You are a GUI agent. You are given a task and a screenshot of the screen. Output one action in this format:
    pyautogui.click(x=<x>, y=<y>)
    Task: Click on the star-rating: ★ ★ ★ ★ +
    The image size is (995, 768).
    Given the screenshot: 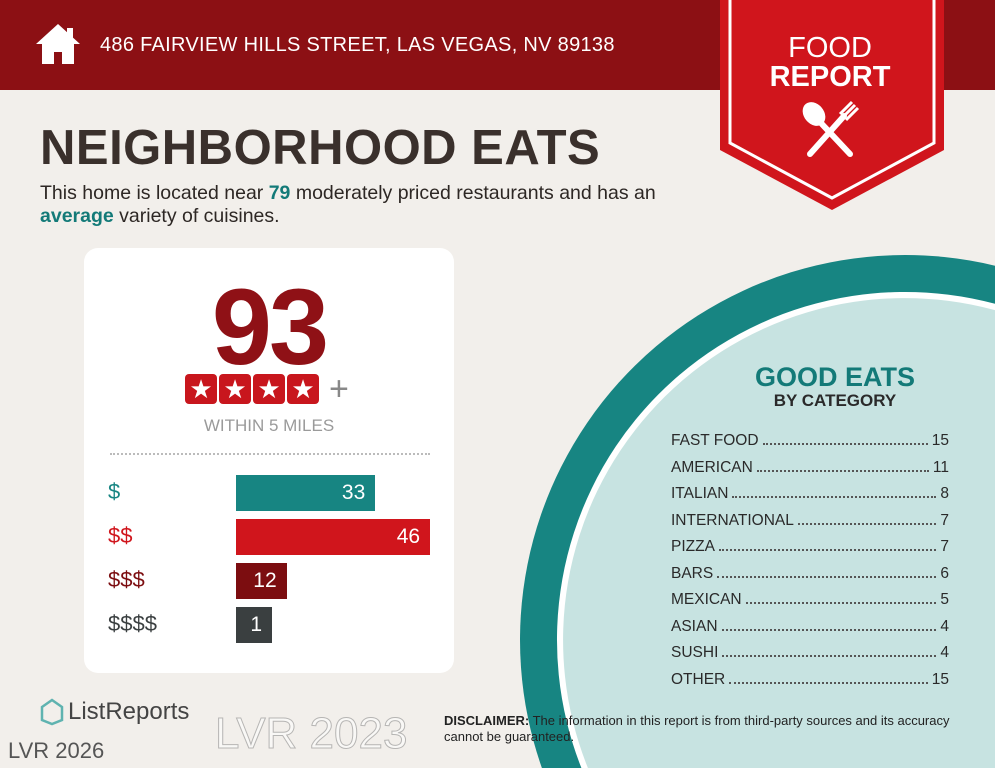 What is the action you would take?
    pyautogui.click(x=267, y=389)
    